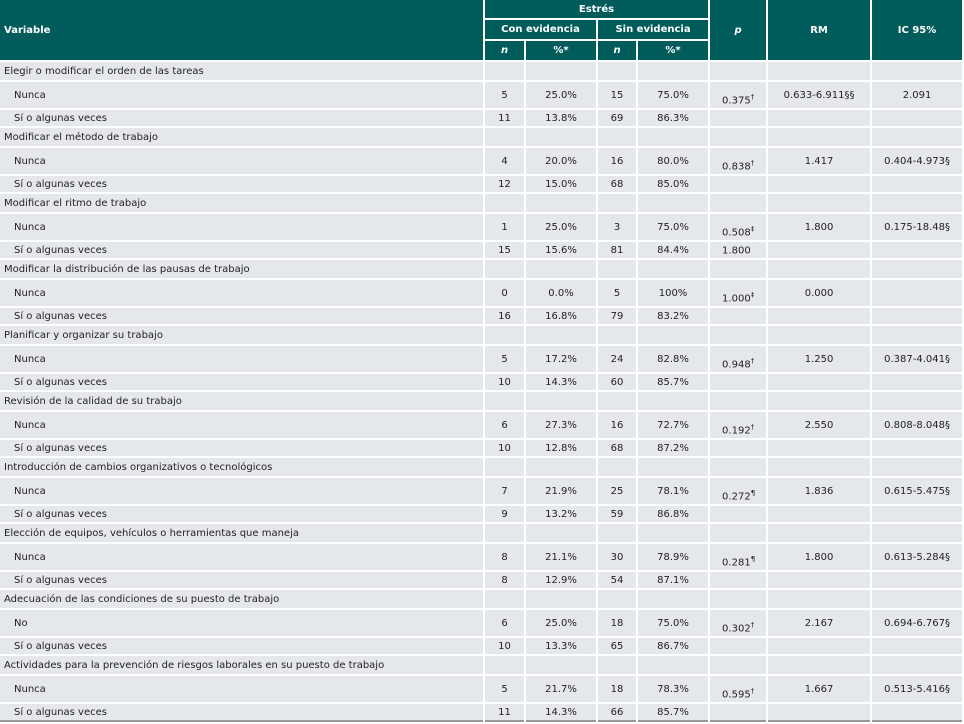 The height and width of the screenshot is (724, 964). I want to click on pct-without-evidence: 87.1%, so click(673, 580).